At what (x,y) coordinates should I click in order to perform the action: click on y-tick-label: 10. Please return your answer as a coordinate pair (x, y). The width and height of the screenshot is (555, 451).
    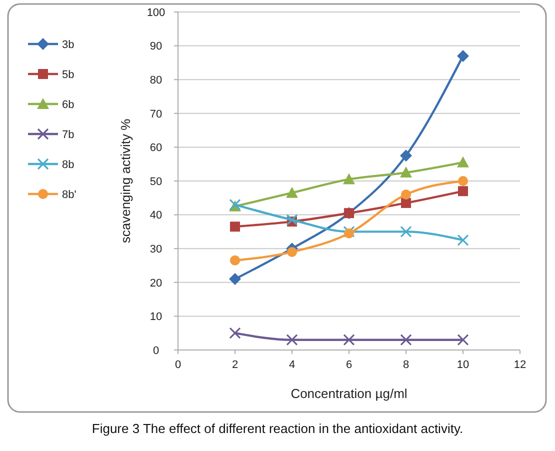
    Looking at the image, I should click on (156, 317).